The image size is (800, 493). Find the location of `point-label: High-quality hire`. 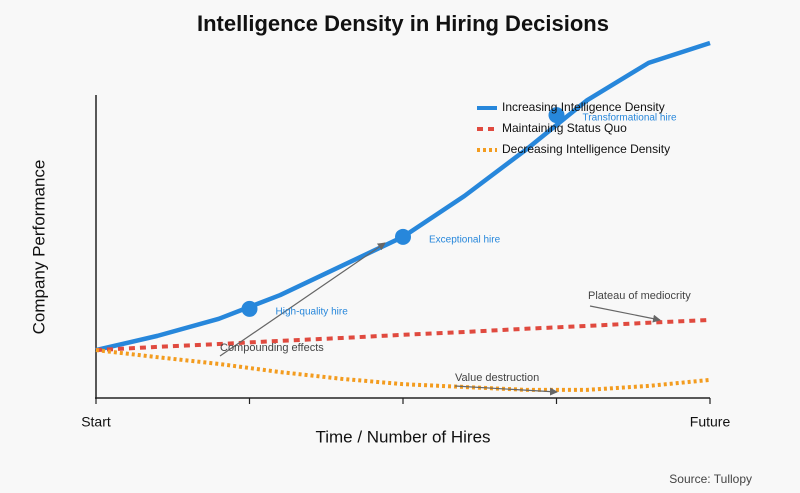

point-label: High-quality hire is located at coordinates (312, 312).